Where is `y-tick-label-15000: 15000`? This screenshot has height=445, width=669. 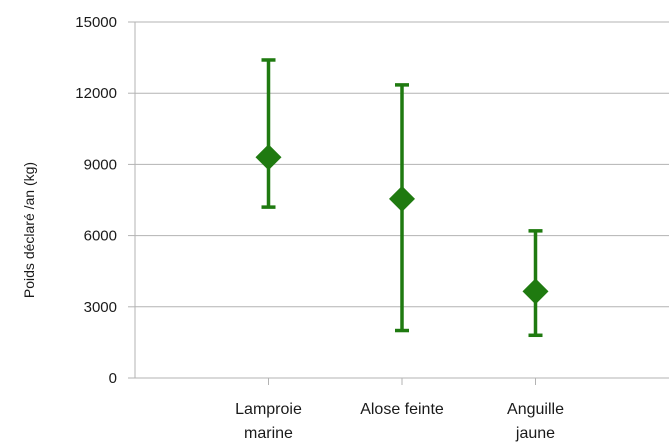 y-tick-label-15000: 15000 is located at coordinates (96, 22).